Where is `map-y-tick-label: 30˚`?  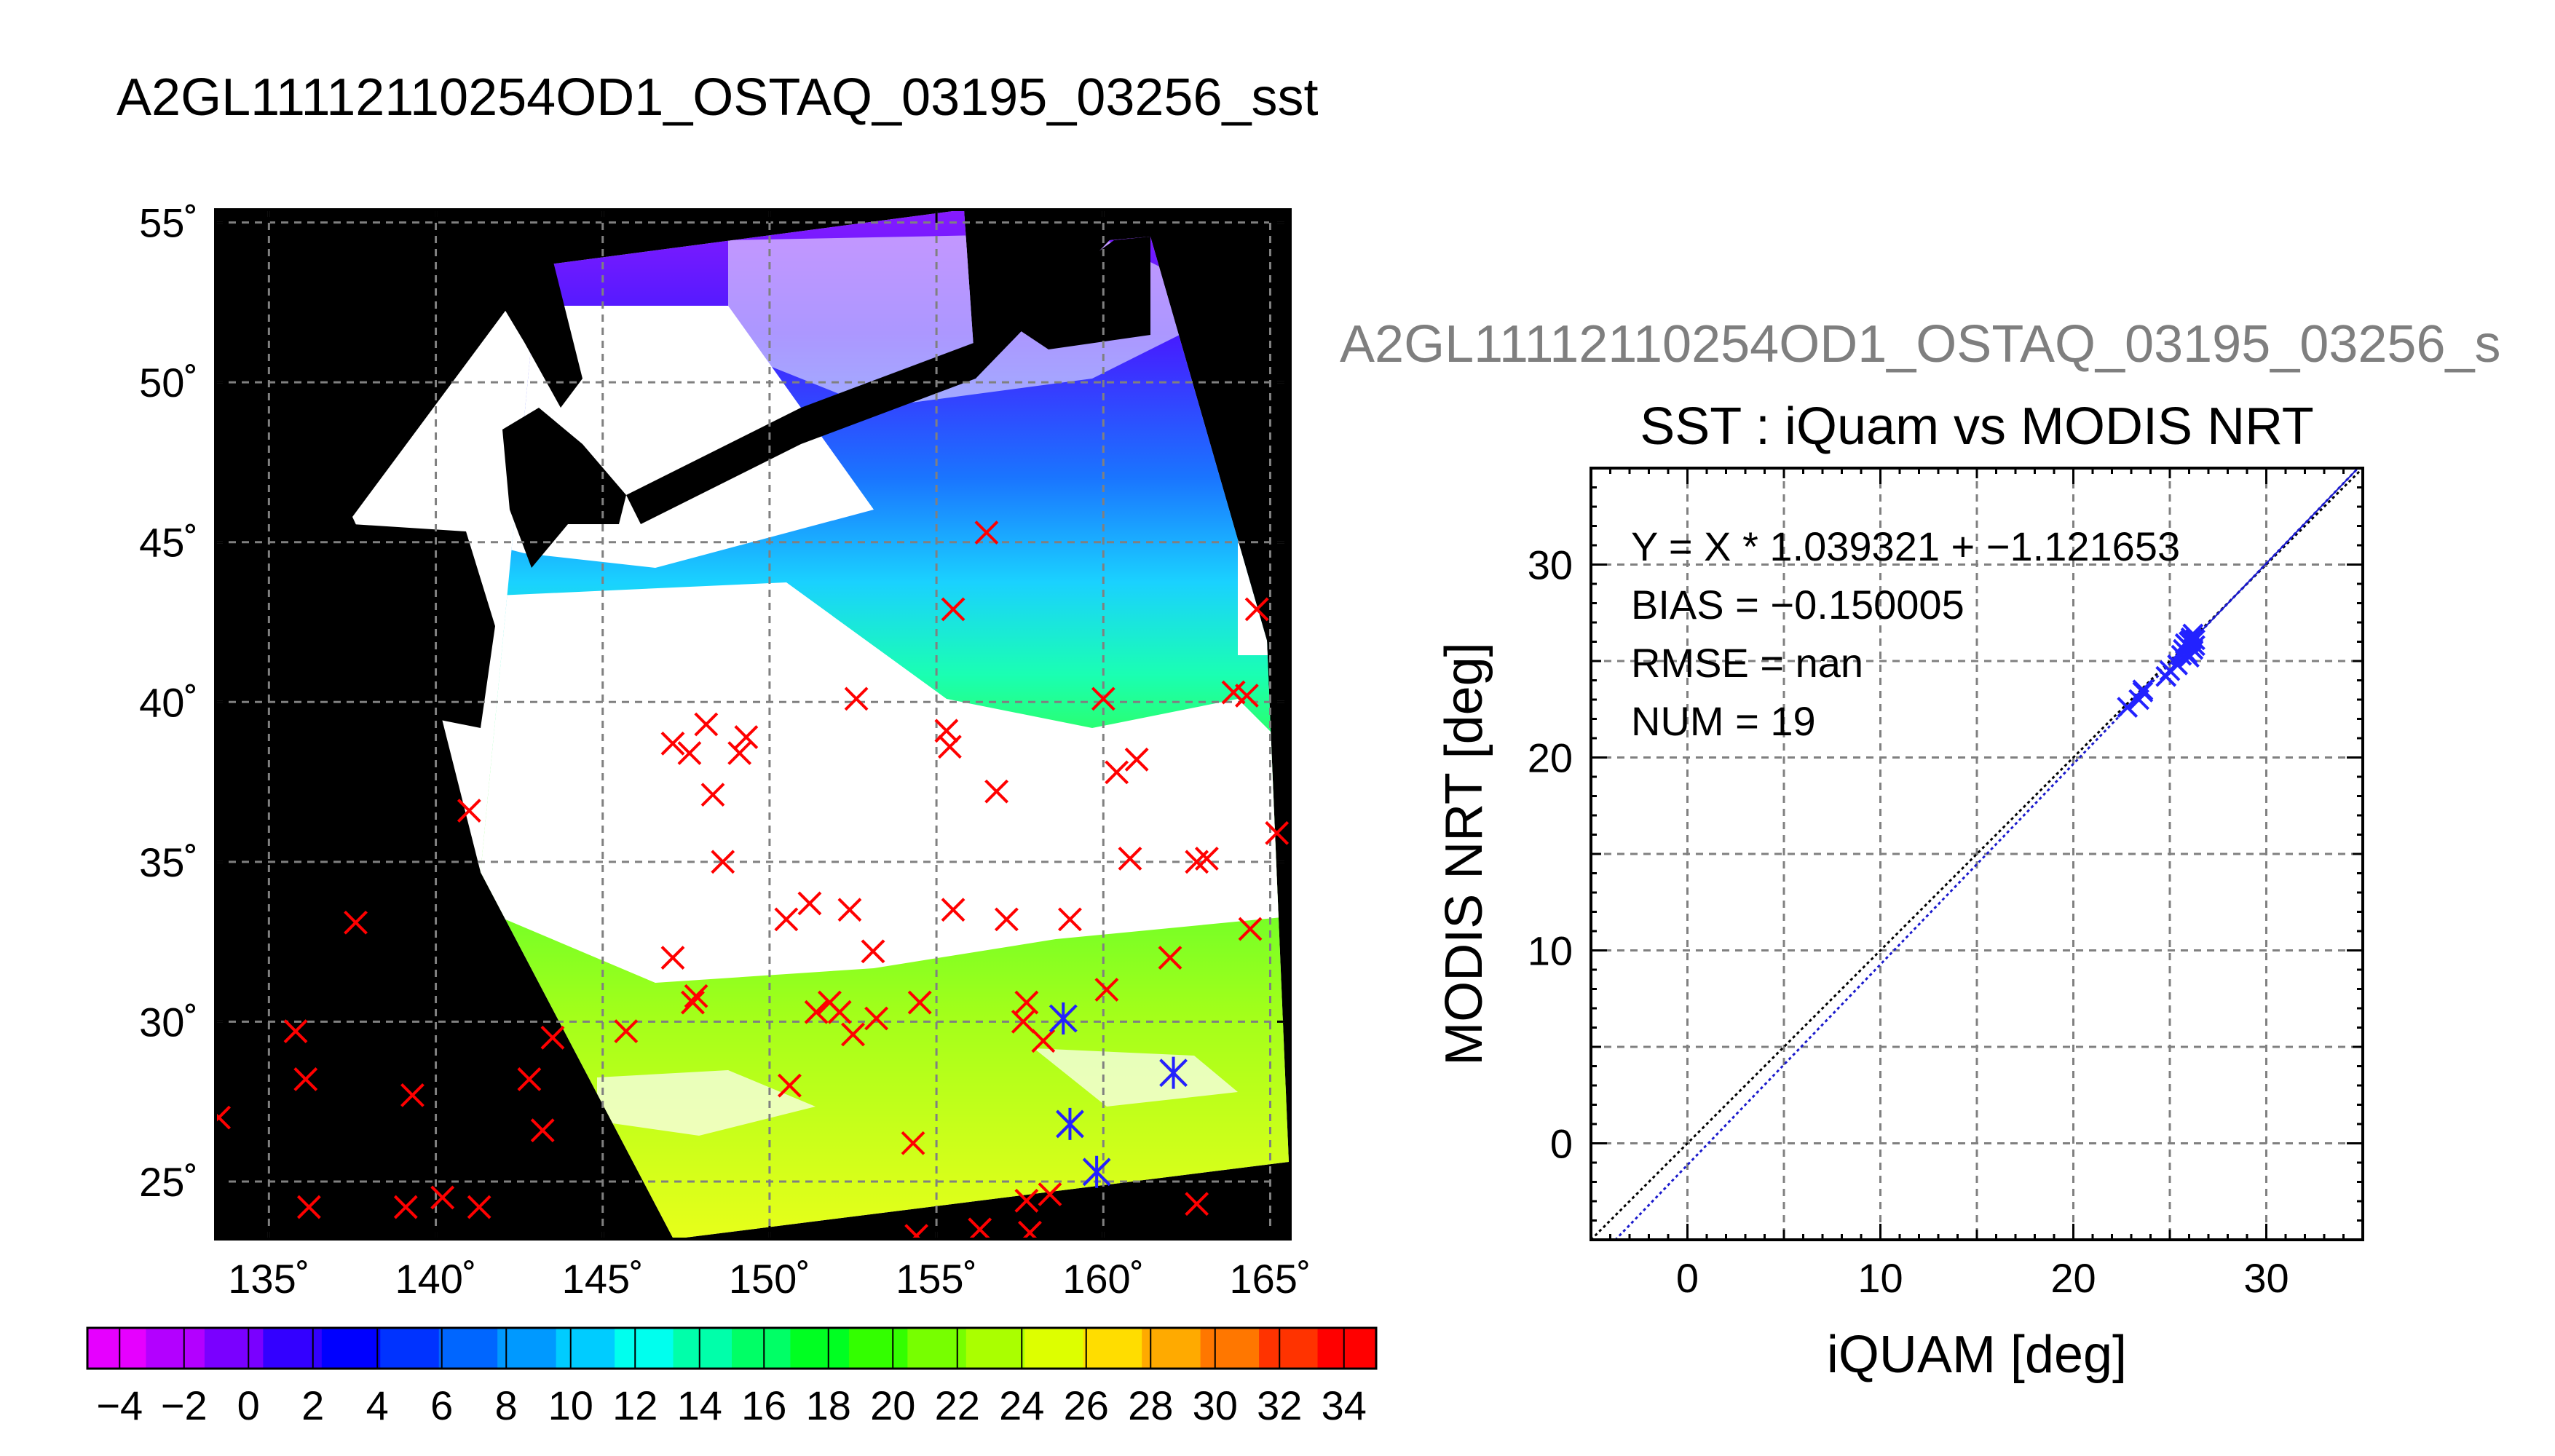
map-y-tick-label: 30˚ is located at coordinates (168, 1022).